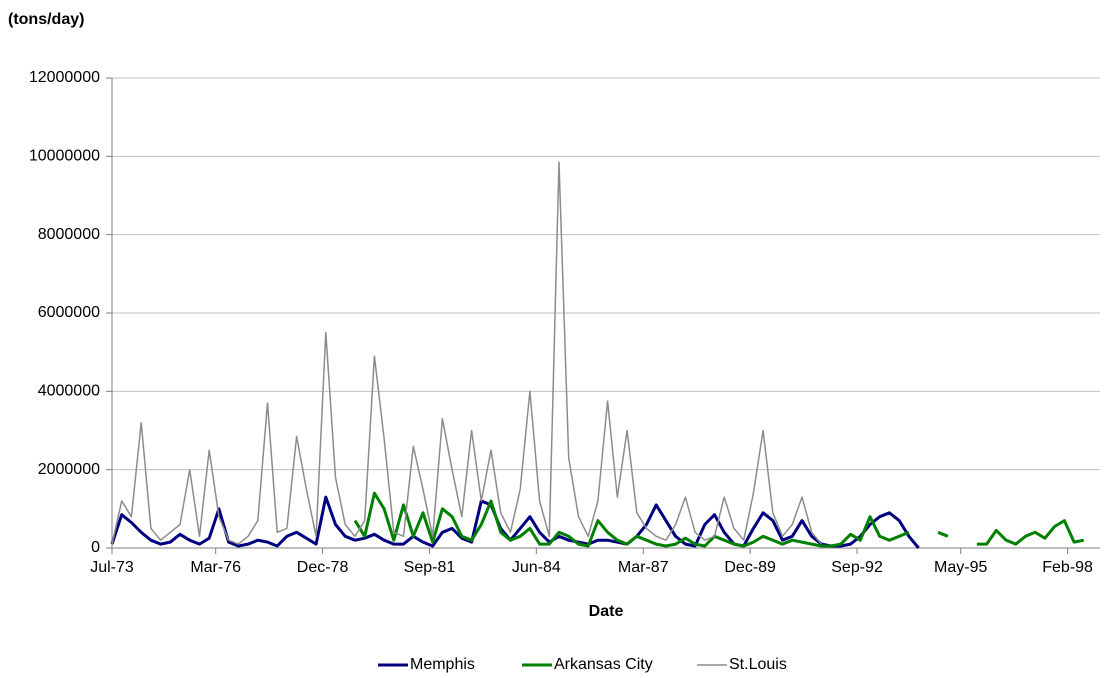  I want to click on y-tick-label: 4000000, so click(69, 391).